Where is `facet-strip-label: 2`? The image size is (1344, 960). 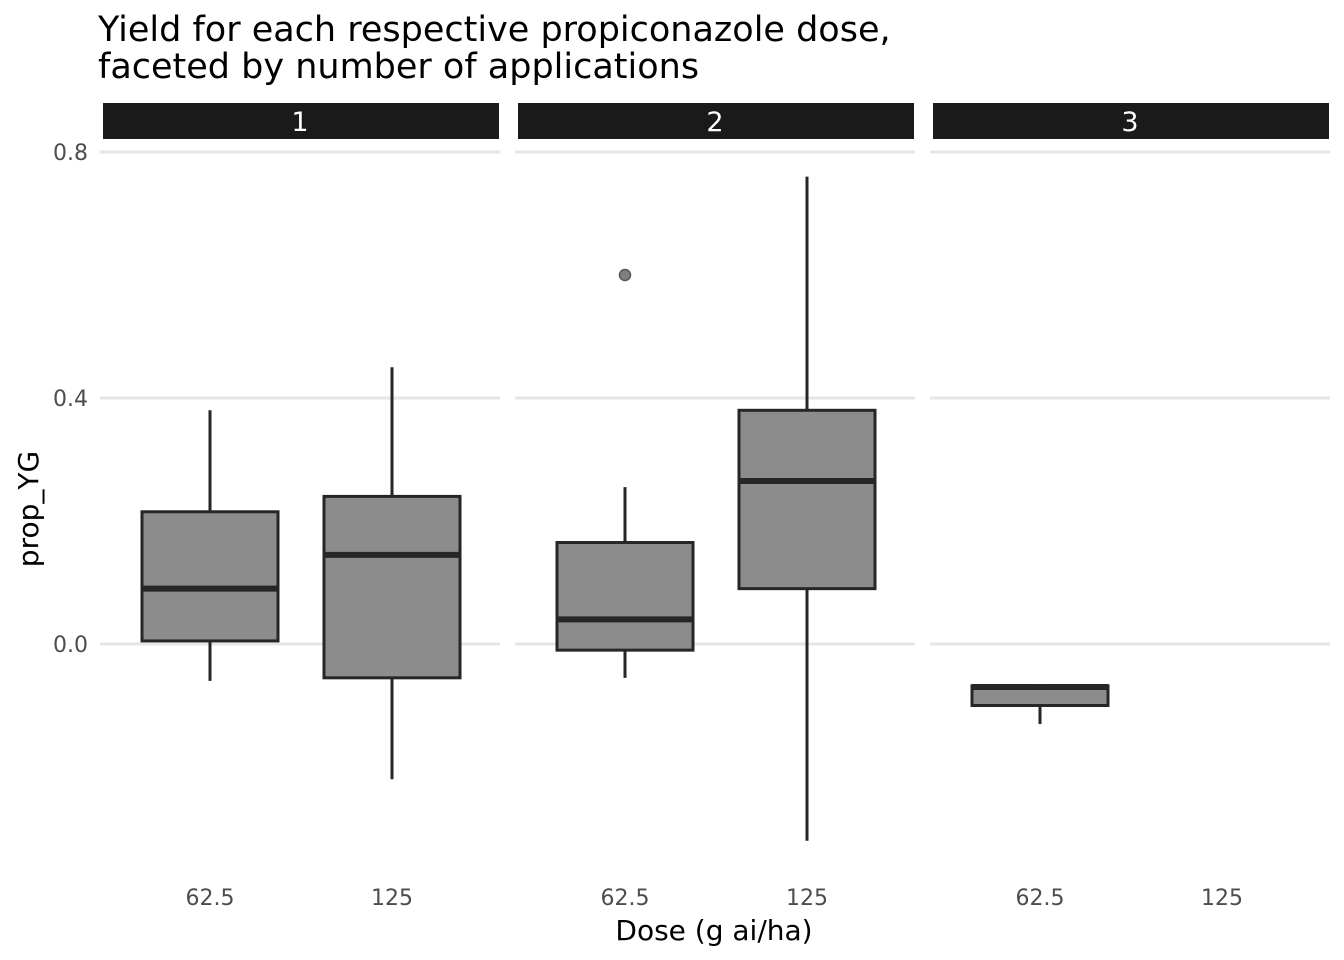 facet-strip-label: 2 is located at coordinates (714, 122).